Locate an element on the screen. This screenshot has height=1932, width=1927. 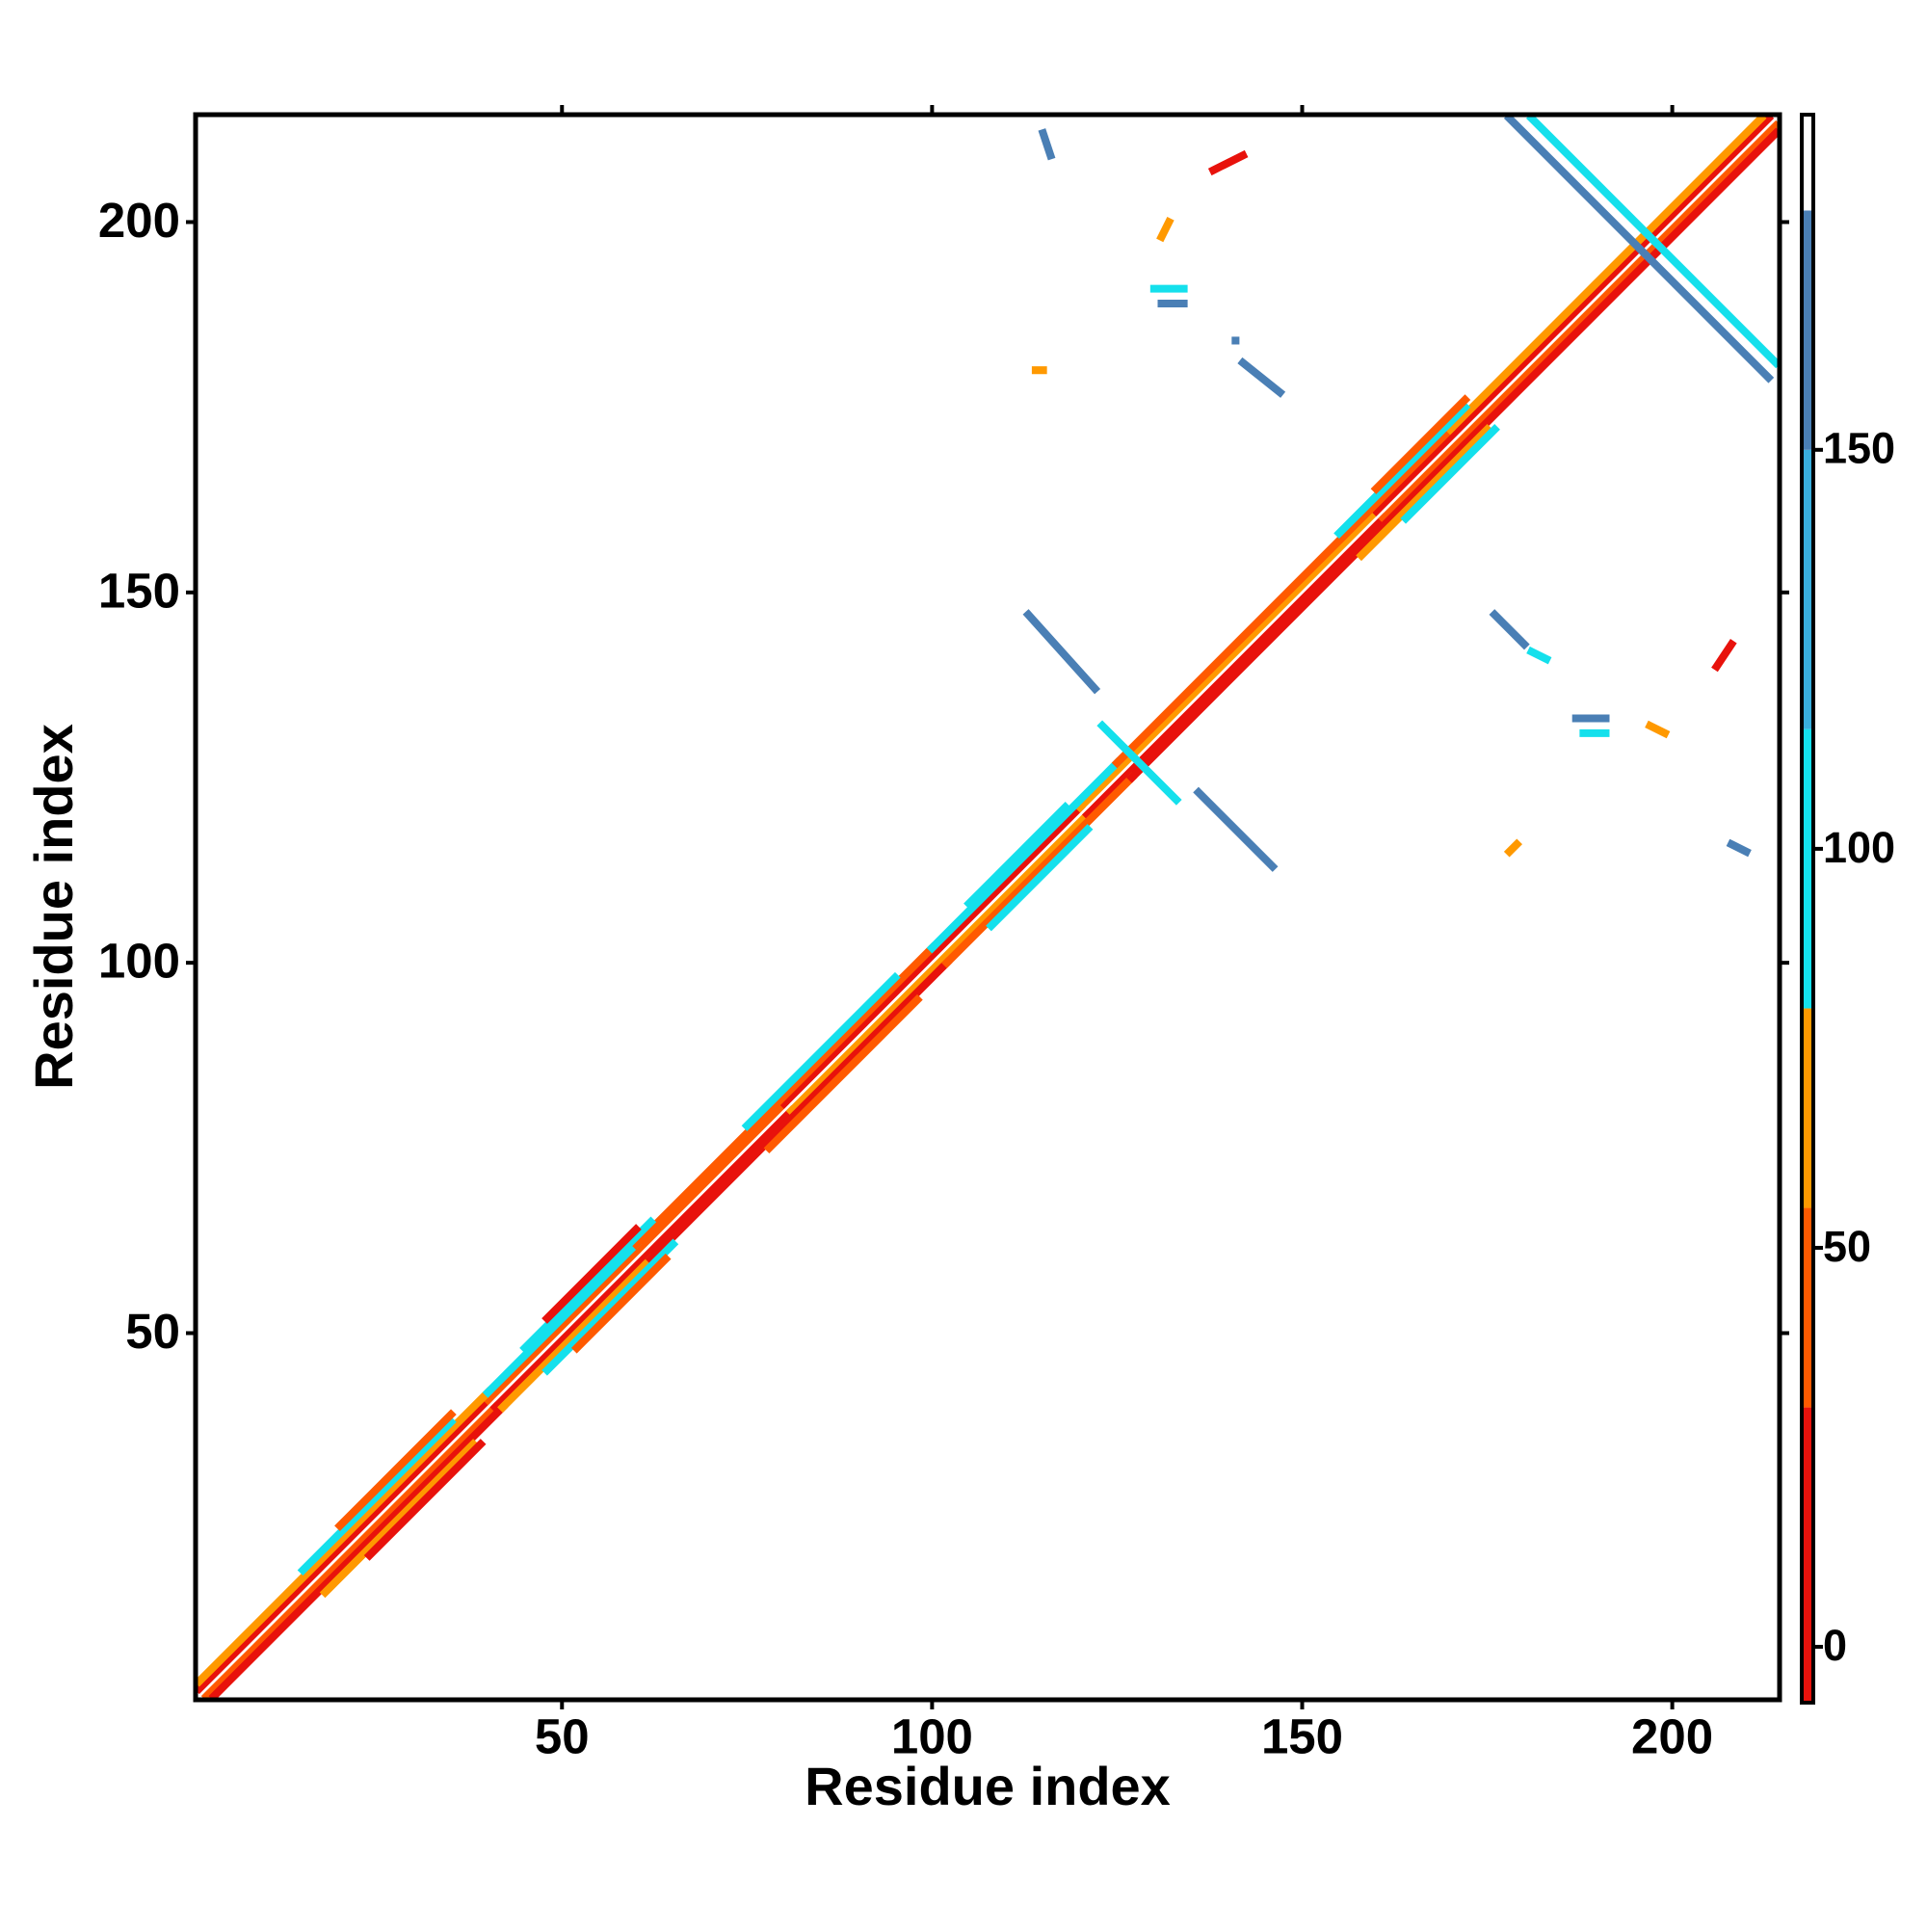
y-axis-label: Residue index is located at coordinates (53, 907).